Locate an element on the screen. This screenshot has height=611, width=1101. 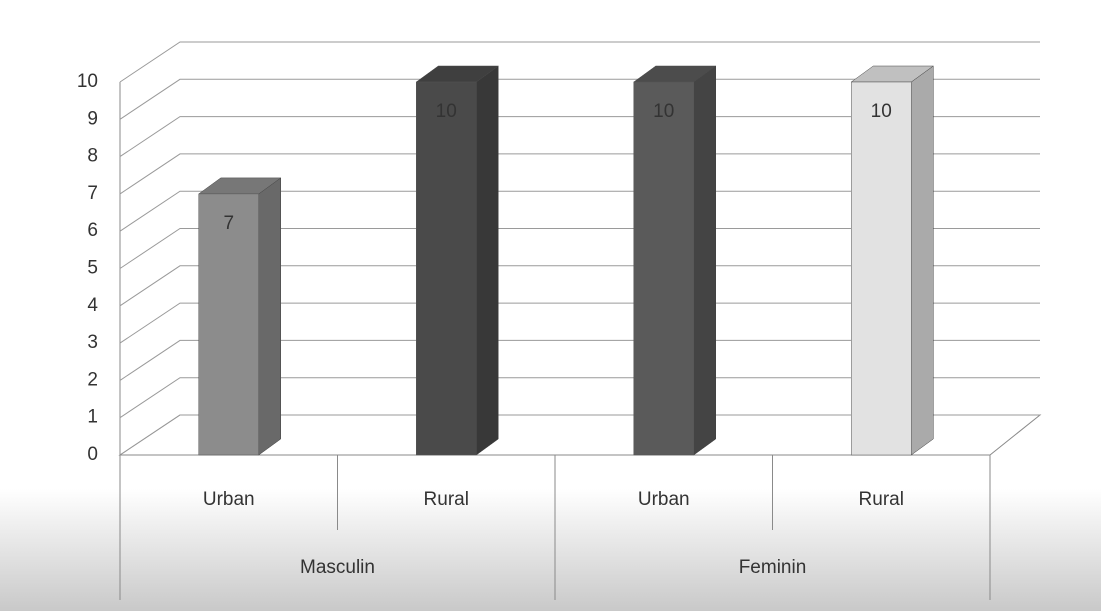
y-tick-label: 2 is located at coordinates (92, 379).